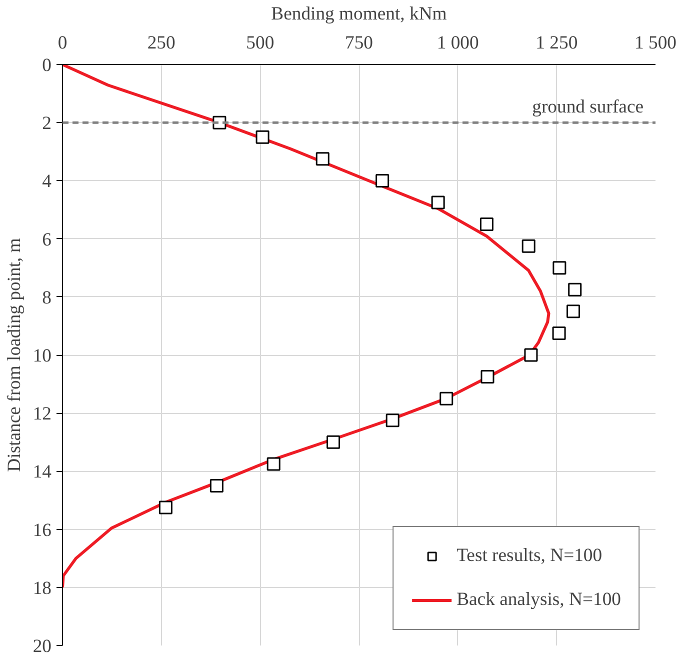 Image resolution: width=685 pixels, height=655 pixels. Describe the element at coordinates (655, 43) in the screenshot. I see `x-tick-label: 1 500` at that location.